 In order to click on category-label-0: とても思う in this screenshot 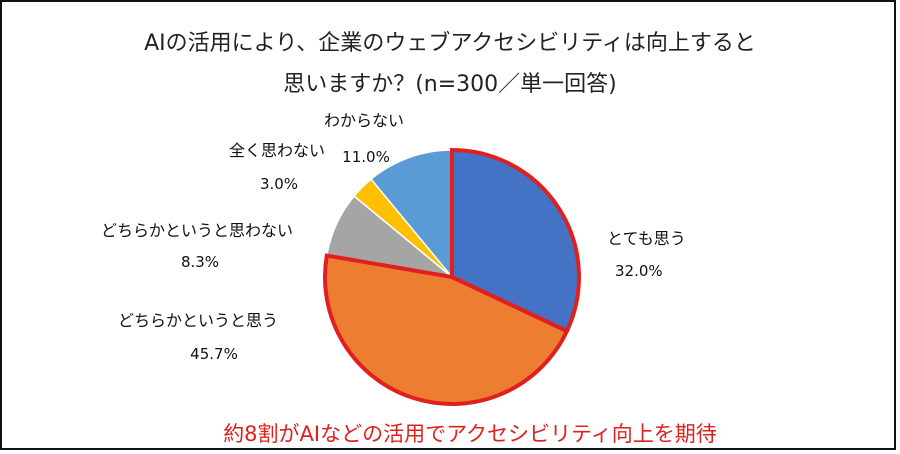, I will do `click(646, 238)`.